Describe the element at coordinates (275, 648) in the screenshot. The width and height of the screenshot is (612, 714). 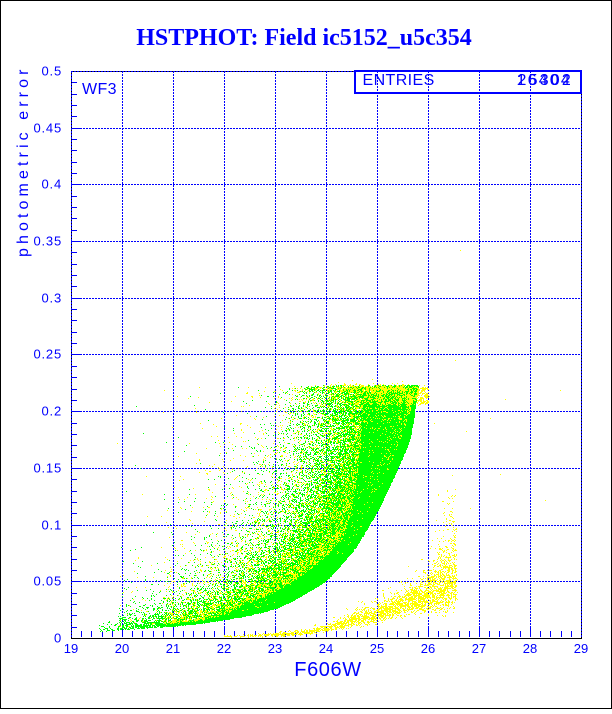
I see `svg-text: 23` at that location.